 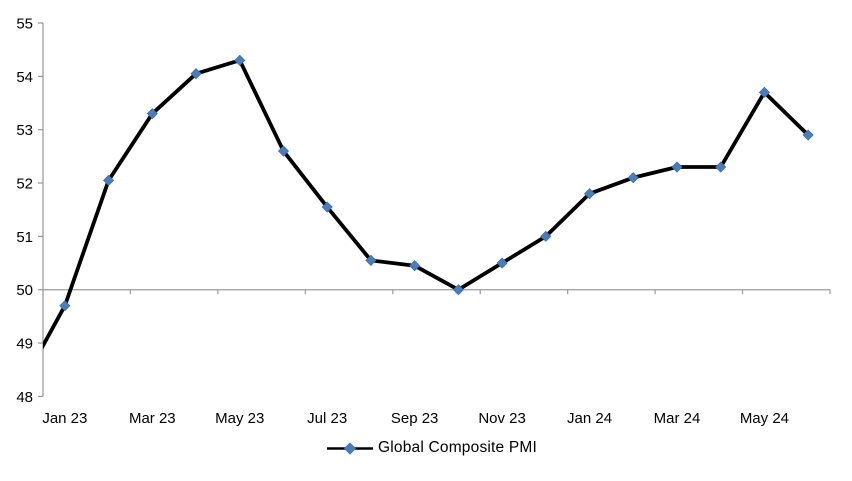 What do you see at coordinates (24, 290) in the screenshot?
I see `y-tick-label: 50` at bounding box center [24, 290].